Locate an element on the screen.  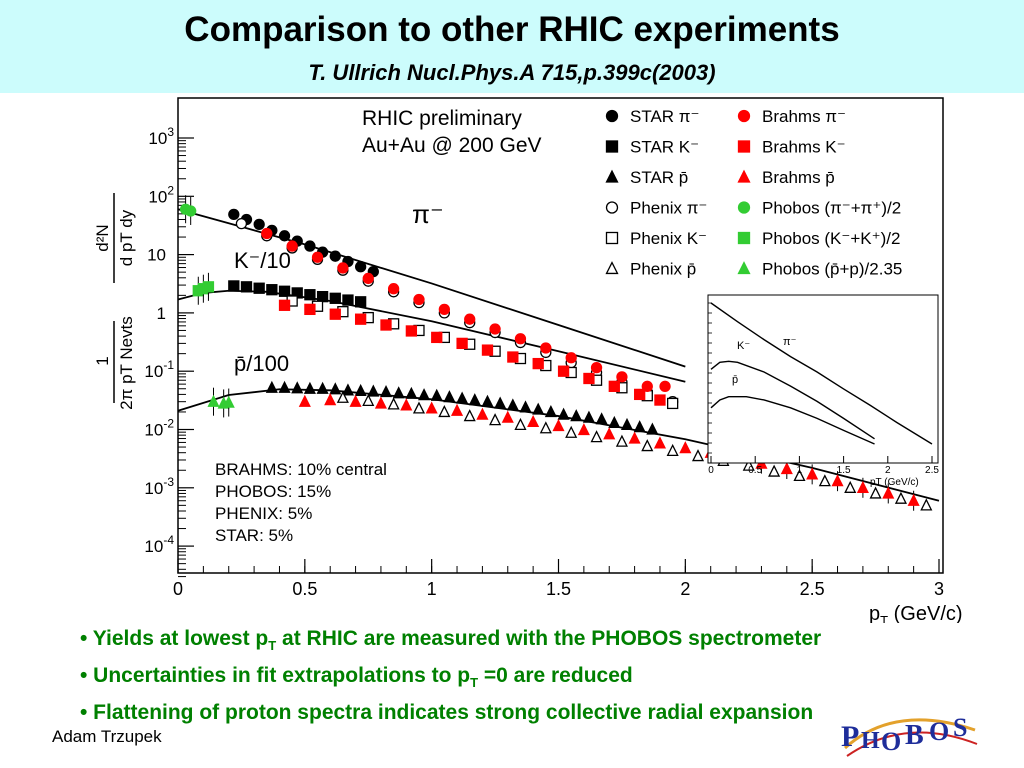
inset-curve-p is located at coordinates (792, 420).